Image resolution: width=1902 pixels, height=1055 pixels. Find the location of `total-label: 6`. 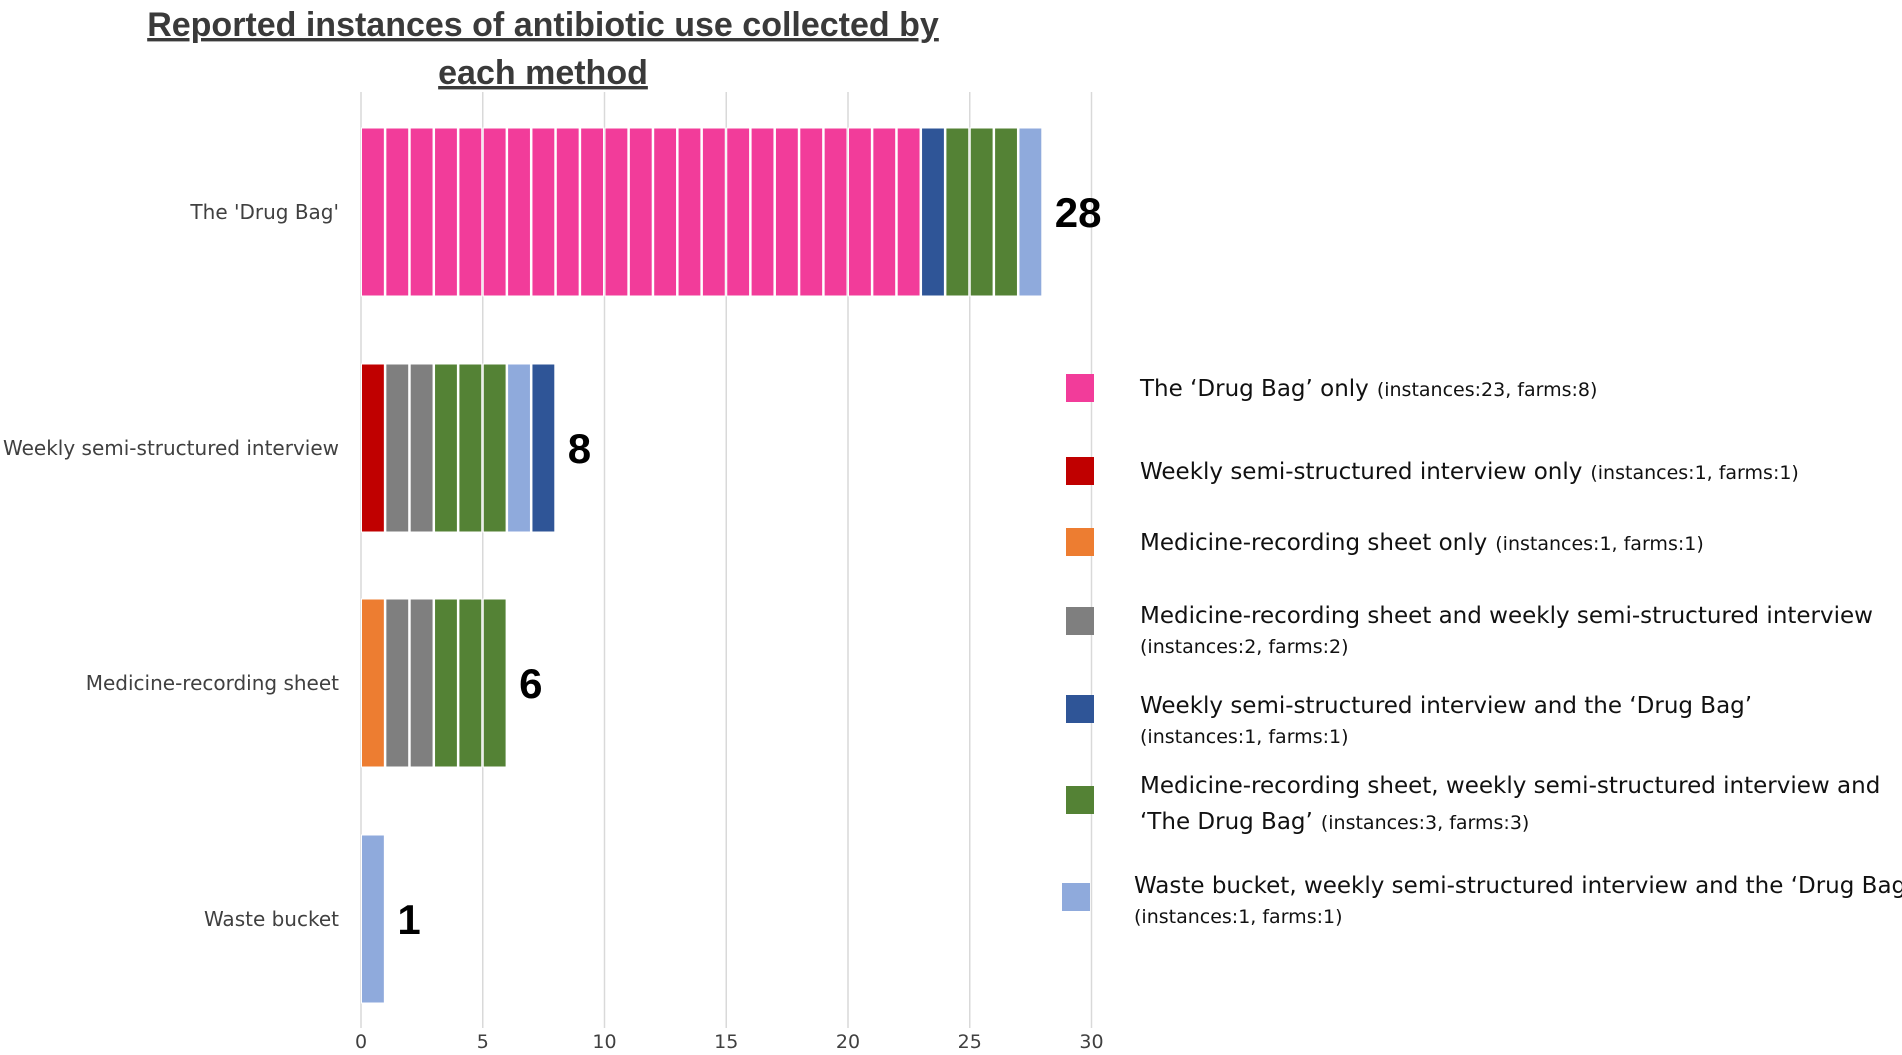

total-label: 6 is located at coordinates (530, 683).